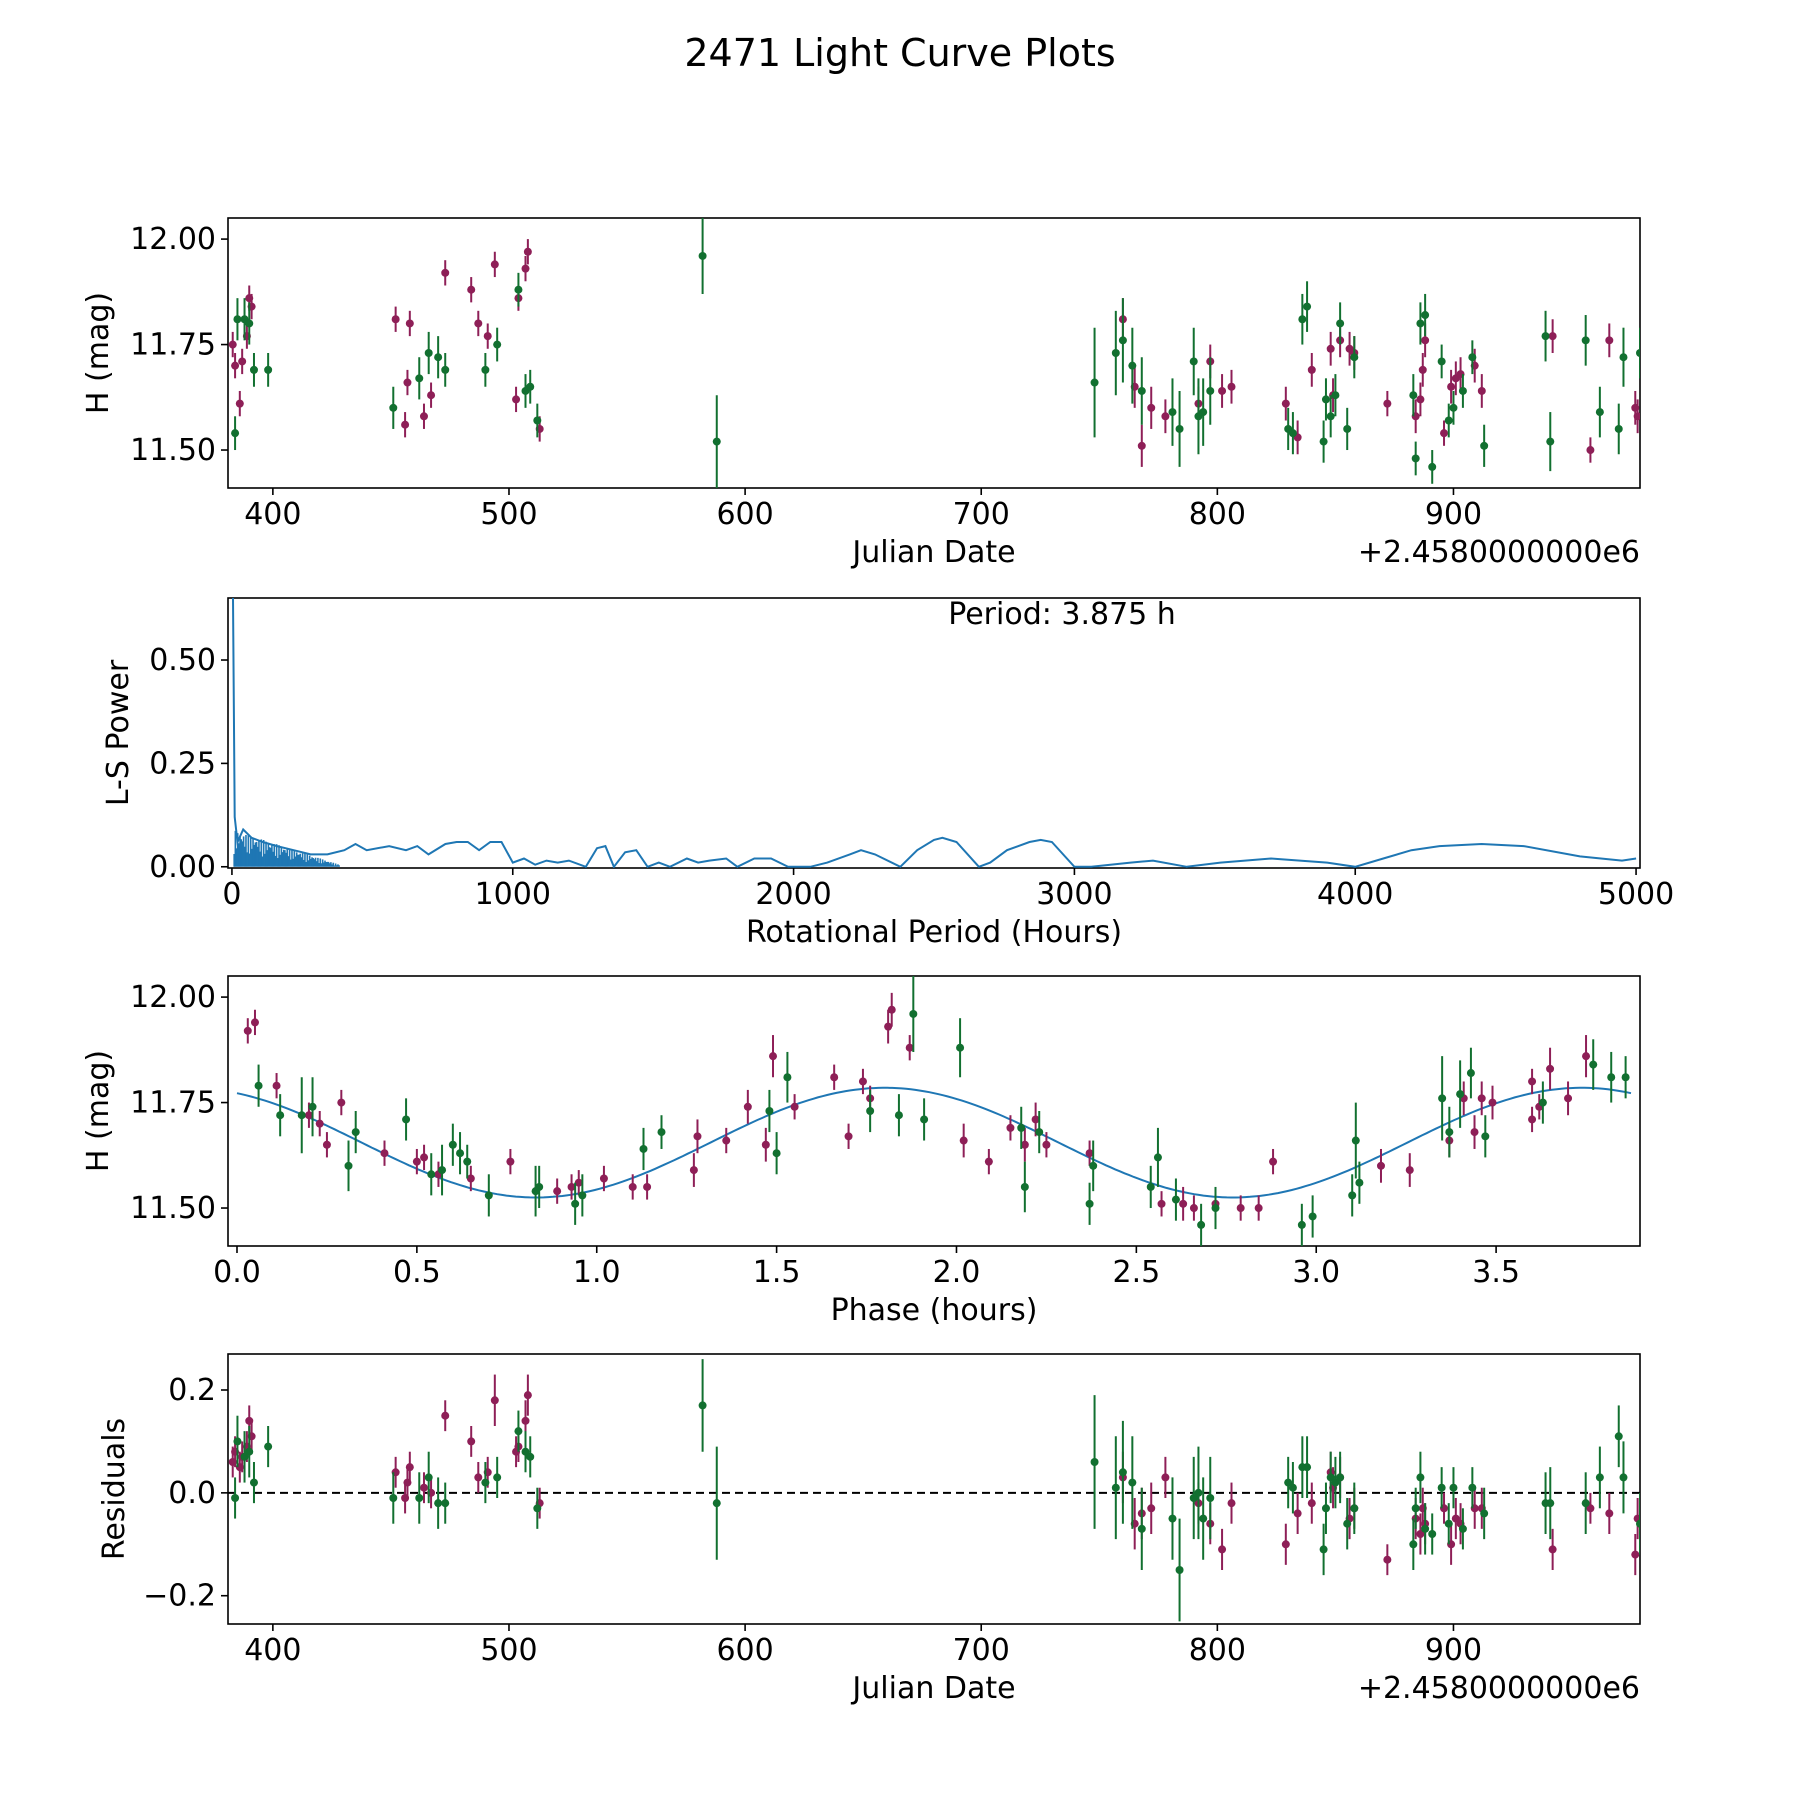 This screenshot has width=1800, height=1800. Describe the element at coordinates (1496, 1272) in the screenshot. I see `phase-xtick-label: 3.5` at that location.